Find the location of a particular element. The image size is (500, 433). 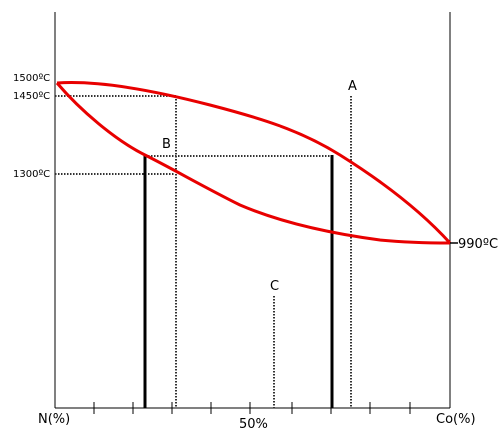

point-label-b: B is located at coordinates (166, 144).